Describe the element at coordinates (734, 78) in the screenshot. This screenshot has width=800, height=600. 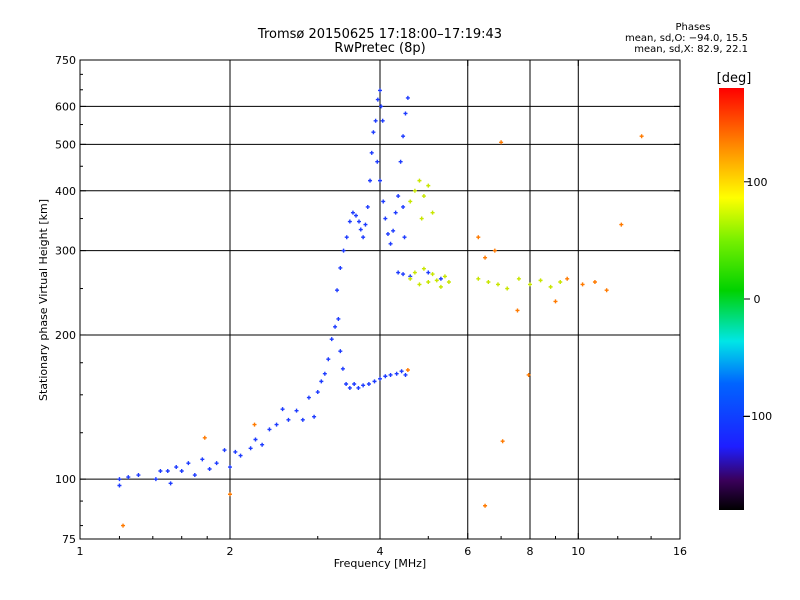
I see `colorbar-label: [deg]` at that location.